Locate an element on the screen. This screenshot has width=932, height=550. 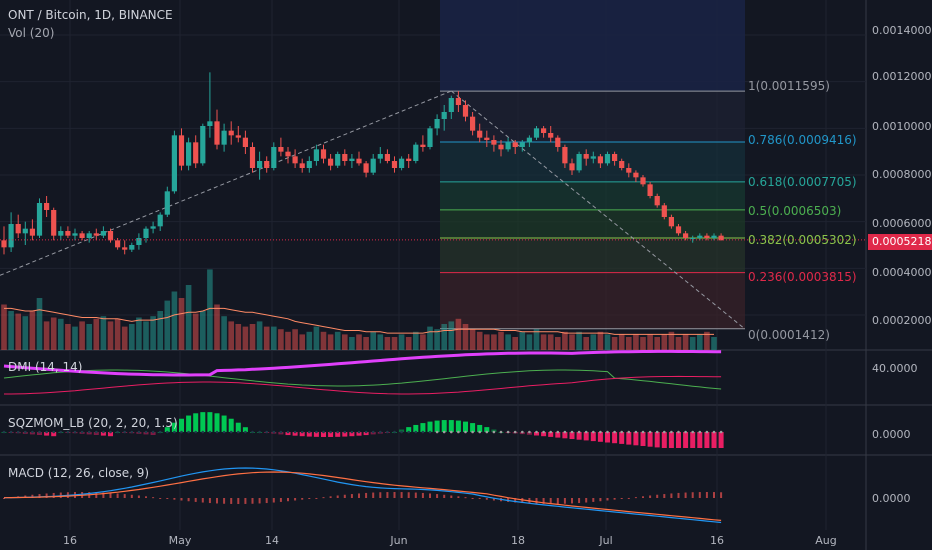
trendline-dashed is located at coordinates (598, 210).